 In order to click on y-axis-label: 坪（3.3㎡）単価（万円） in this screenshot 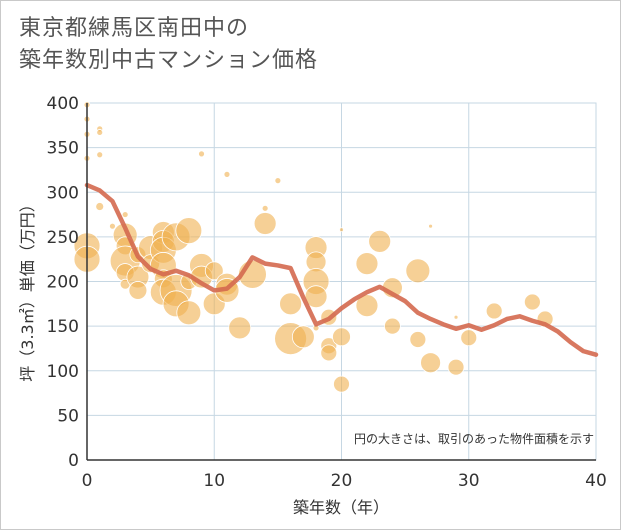, I will do `click(27, 288)`.